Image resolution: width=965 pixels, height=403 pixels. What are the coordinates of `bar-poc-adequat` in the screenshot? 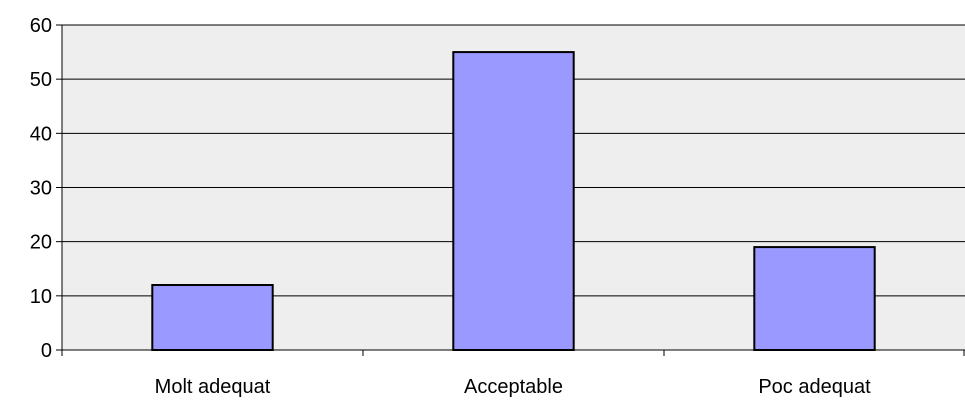 It's located at (814, 298).